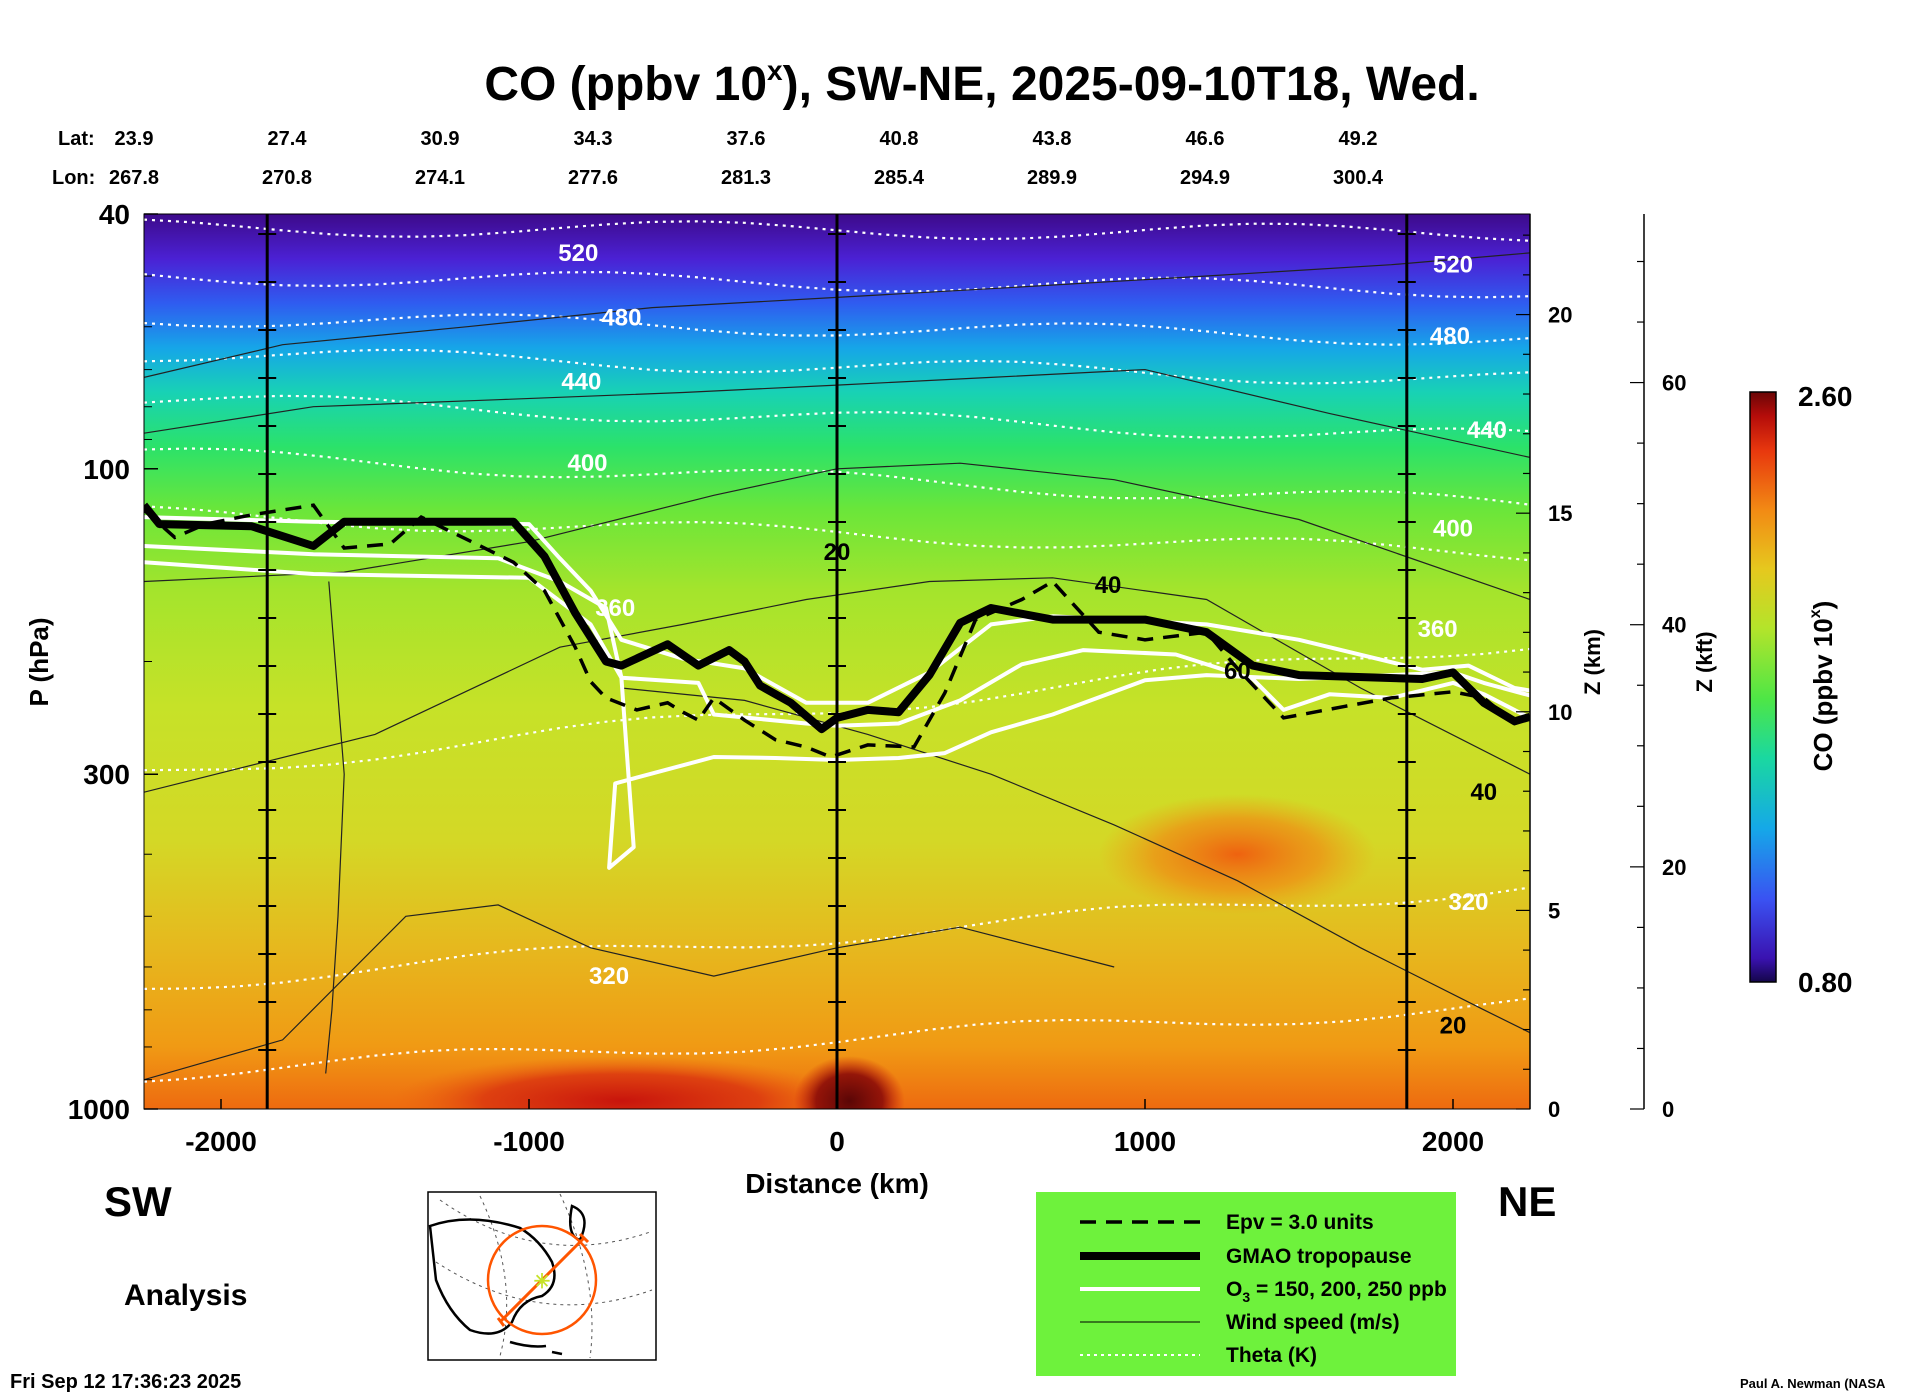 This screenshot has height=1399, width=1926. Describe the element at coordinates (287, 178) in the screenshot. I see `lon-value: 270.8` at that location.